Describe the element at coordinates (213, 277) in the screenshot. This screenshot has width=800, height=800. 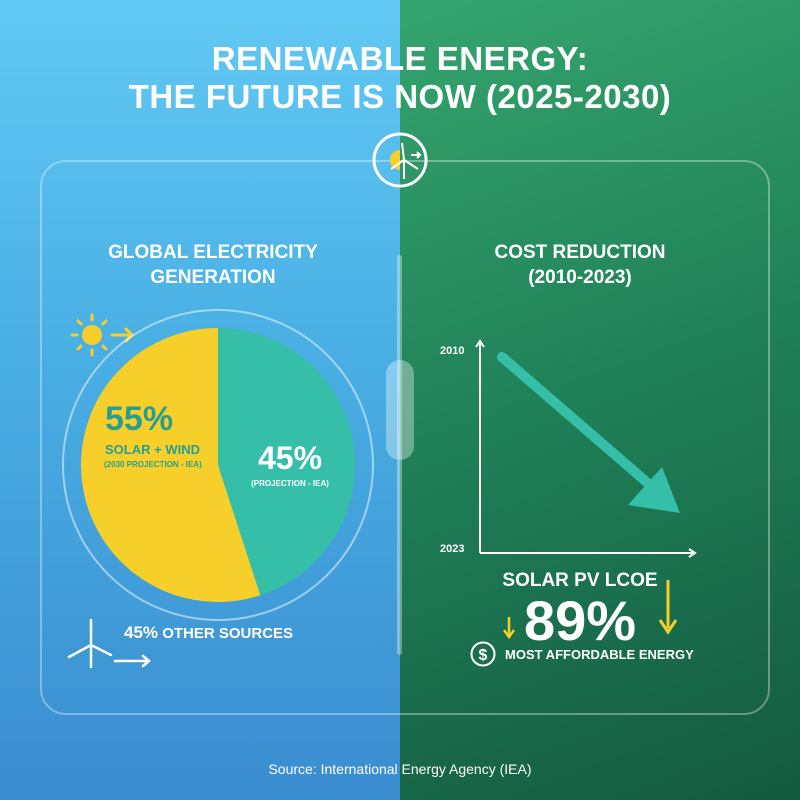
I see `heading-line: GENERATION` at that location.